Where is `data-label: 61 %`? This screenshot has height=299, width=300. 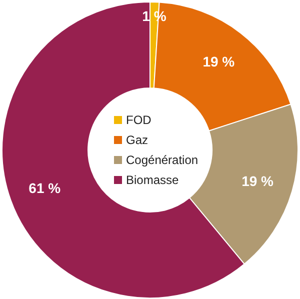 data-label: 61 % is located at coordinates (45, 188).